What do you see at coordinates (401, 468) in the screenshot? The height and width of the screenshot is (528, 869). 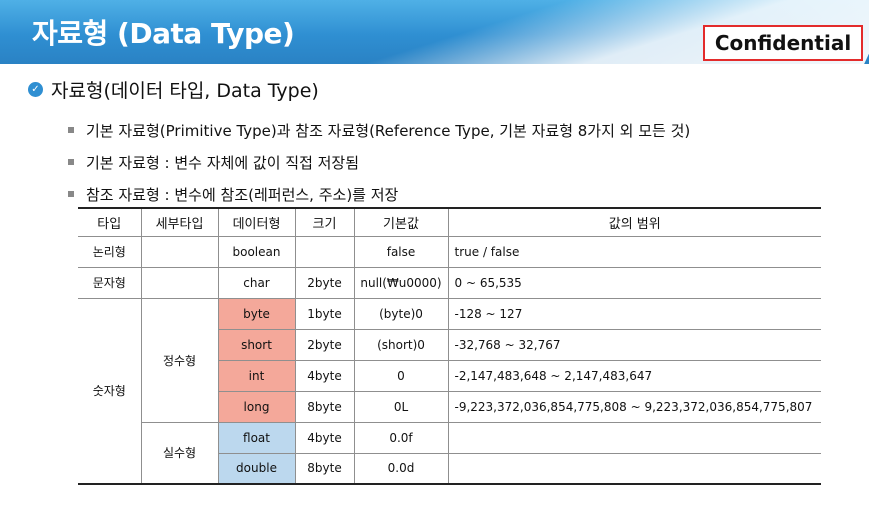 I see `default-cell: 0.0d` at bounding box center [401, 468].